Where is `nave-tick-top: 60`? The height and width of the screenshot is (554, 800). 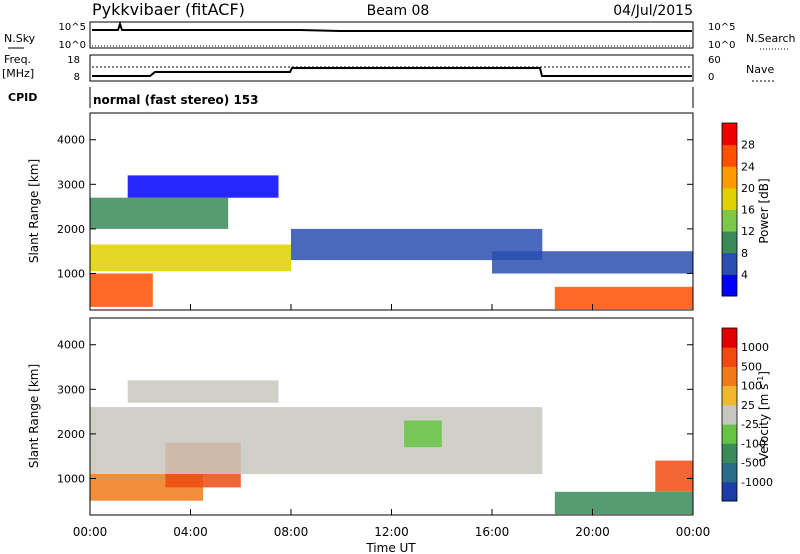 nave-tick-top: 60 is located at coordinates (714, 60).